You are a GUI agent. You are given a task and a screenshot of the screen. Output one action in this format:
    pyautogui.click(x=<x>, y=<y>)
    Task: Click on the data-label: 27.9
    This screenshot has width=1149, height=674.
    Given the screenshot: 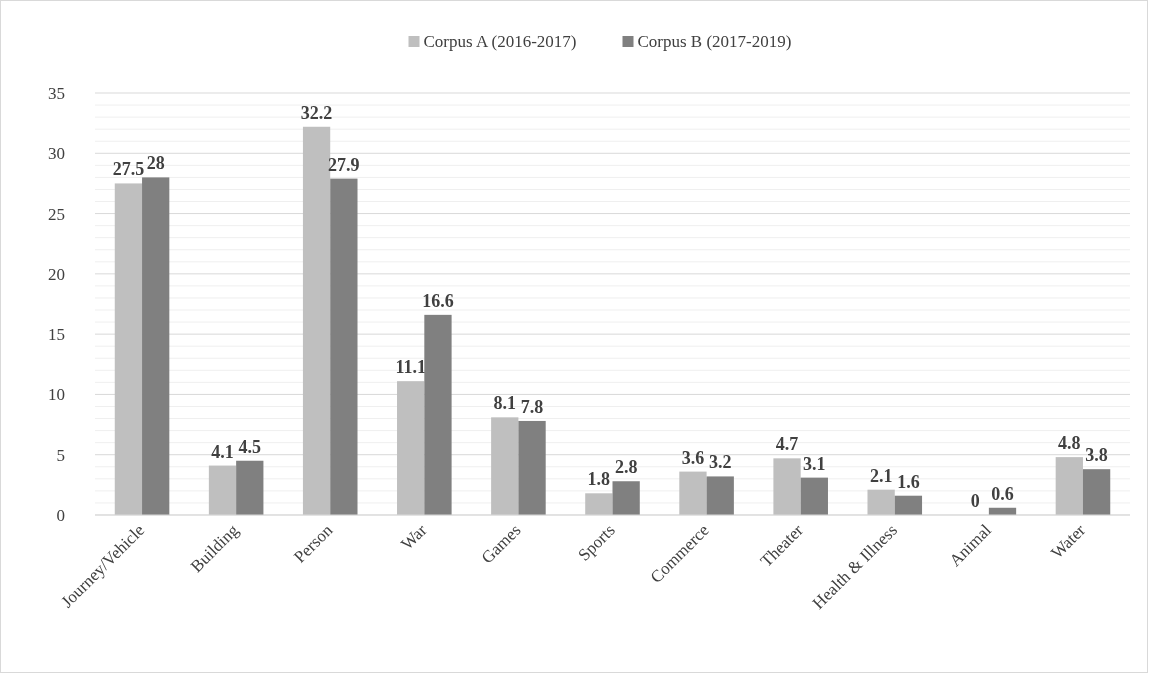 What is the action you would take?
    pyautogui.click(x=344, y=164)
    